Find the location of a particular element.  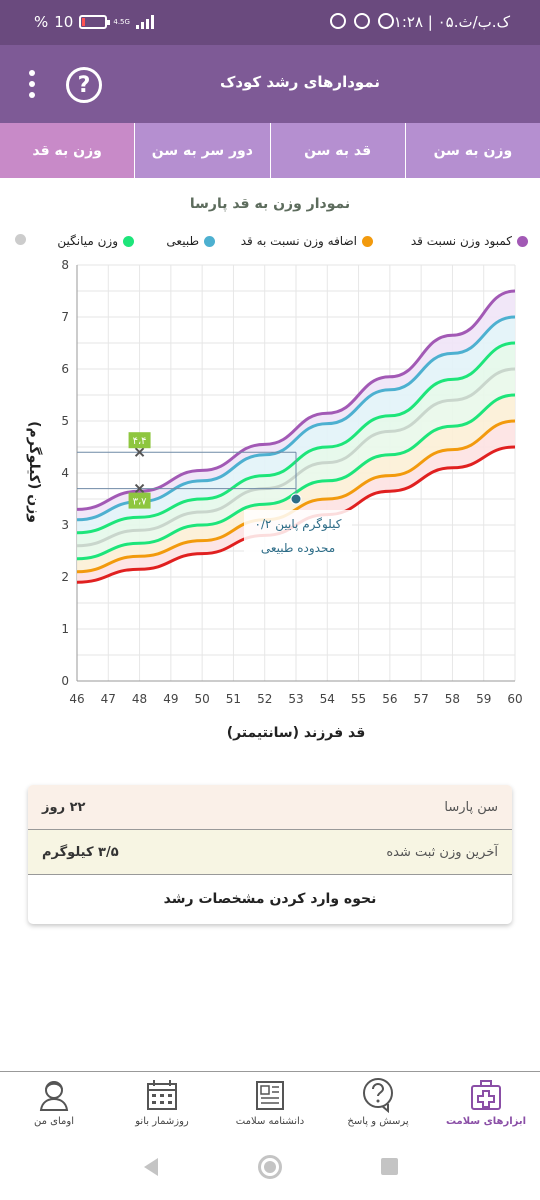

chart-markers: ۴،۴ ۳،۷ is located at coordinates (215, 470).